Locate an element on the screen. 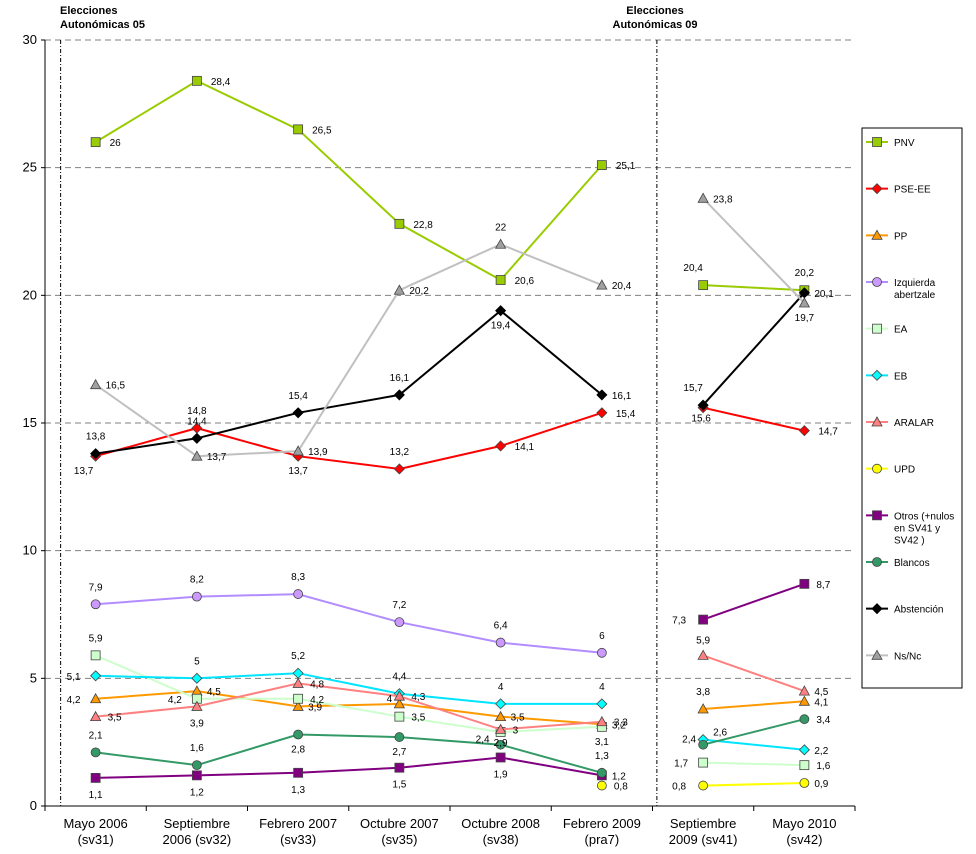 The image size is (976, 854). legend-label-abstencion: Abstención is located at coordinates (918, 610).